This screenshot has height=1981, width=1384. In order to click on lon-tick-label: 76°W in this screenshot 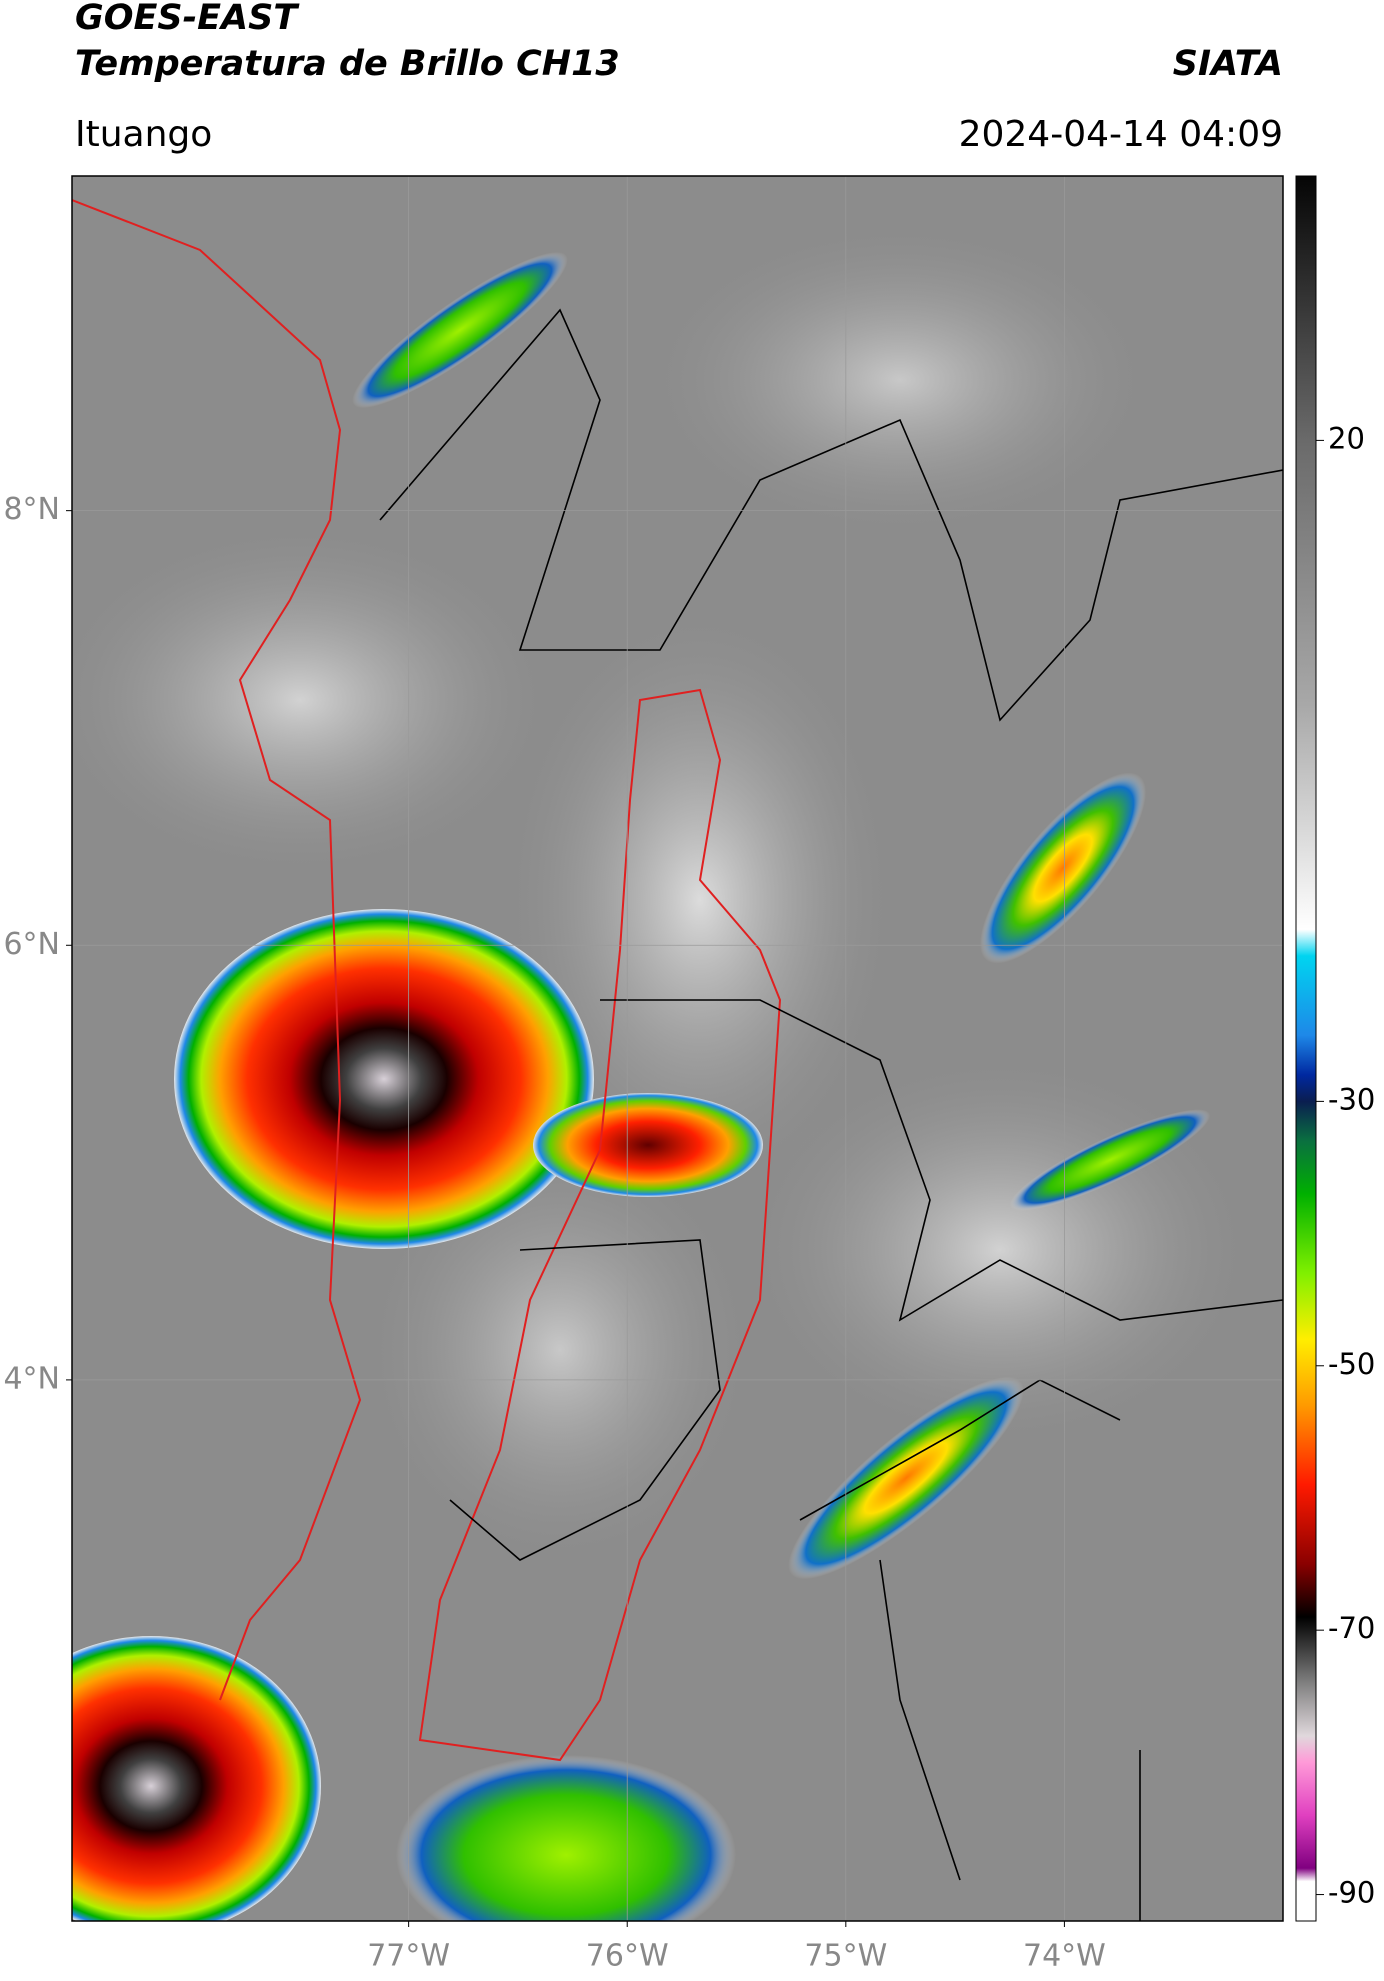, I will do `click(627, 1956)`.